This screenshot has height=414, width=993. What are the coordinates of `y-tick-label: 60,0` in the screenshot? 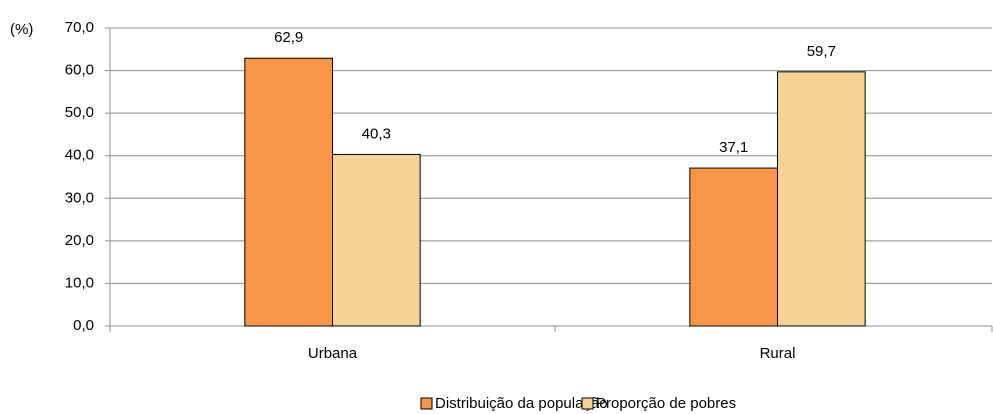 It's located at (79, 70).